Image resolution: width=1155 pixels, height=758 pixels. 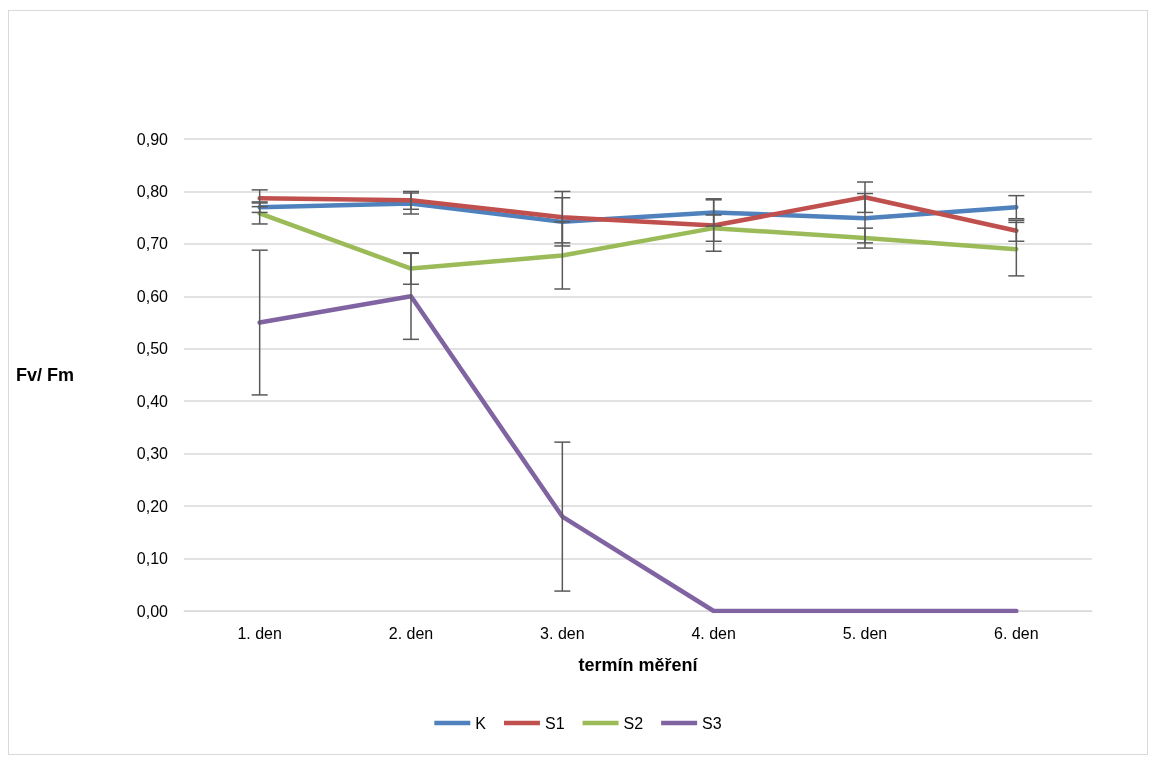 What do you see at coordinates (1016, 633) in the screenshot?
I see `x-tick-label: 6. den` at bounding box center [1016, 633].